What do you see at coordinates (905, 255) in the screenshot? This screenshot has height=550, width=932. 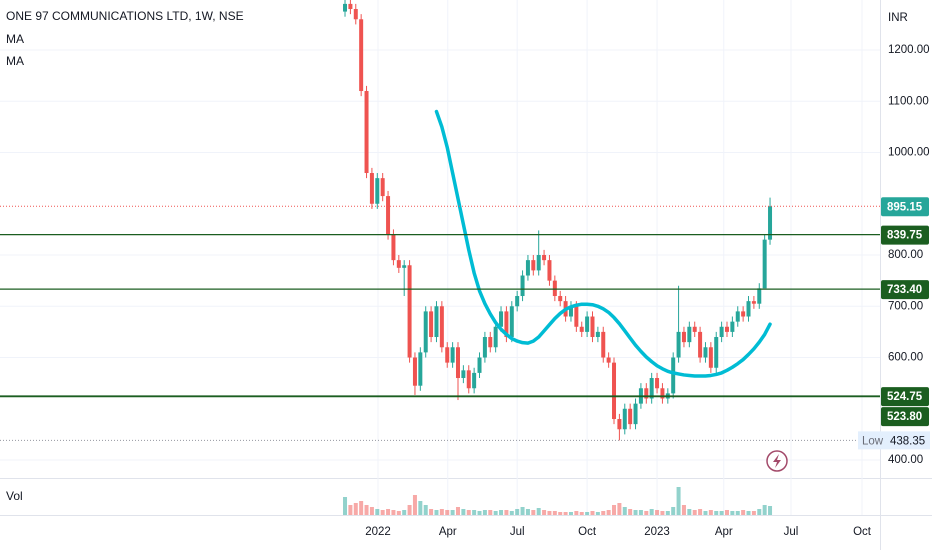 I see `y-tick-label: 800.00` at bounding box center [905, 255].